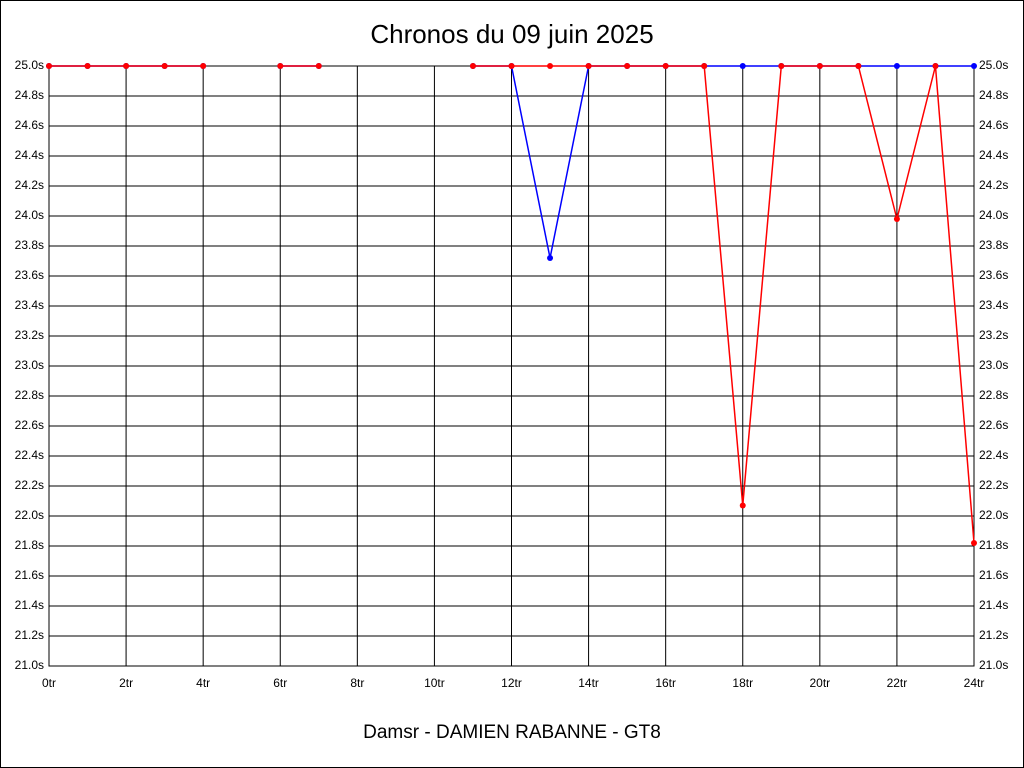  Describe the element at coordinates (993, 365) in the screenshot. I see `y2-tick-label: 23.0s` at that location.